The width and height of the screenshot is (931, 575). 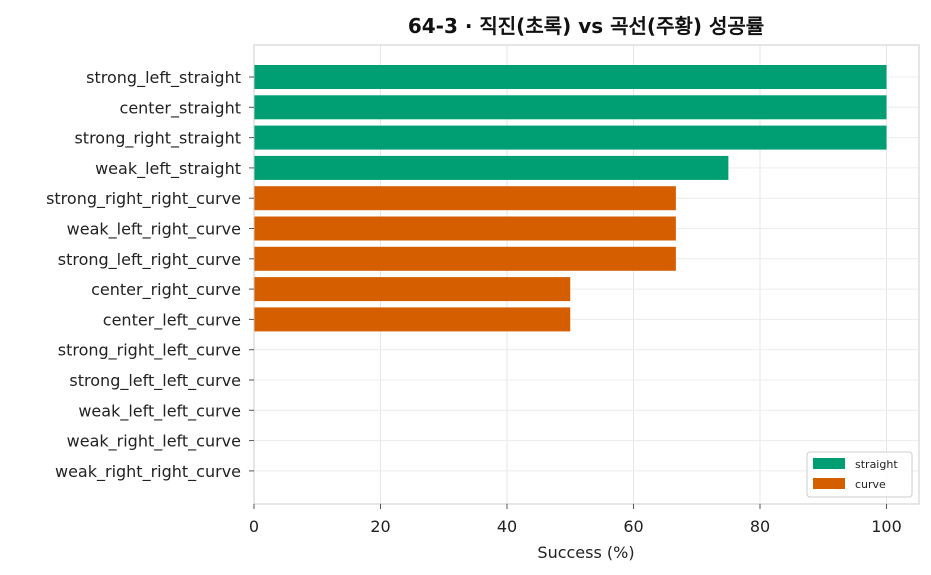 What do you see at coordinates (163, 78) in the screenshot?
I see `y-tick-label: strong_left_straight` at bounding box center [163, 78].